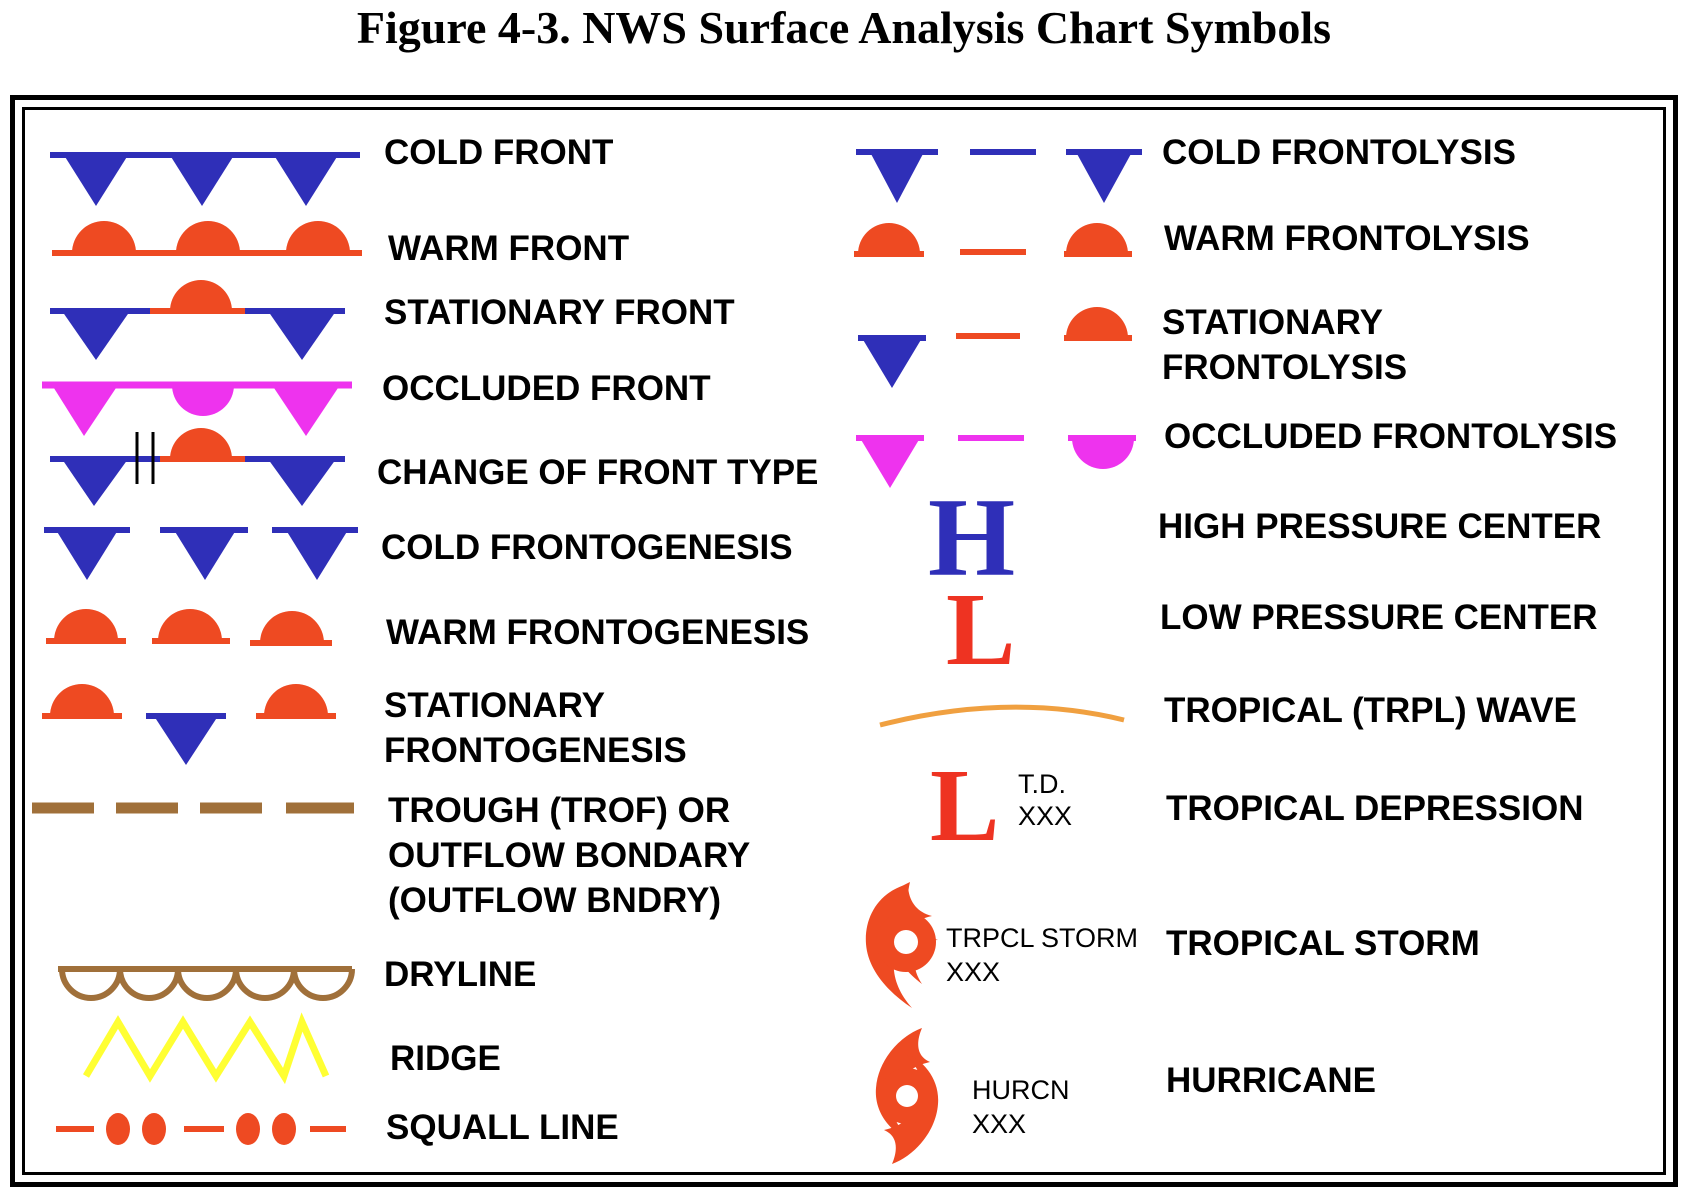 The image size is (1688, 1194). Describe the element at coordinates (495, 705) in the screenshot. I see `label-stationary-frontogenesis-1: STATIONARY` at that location.